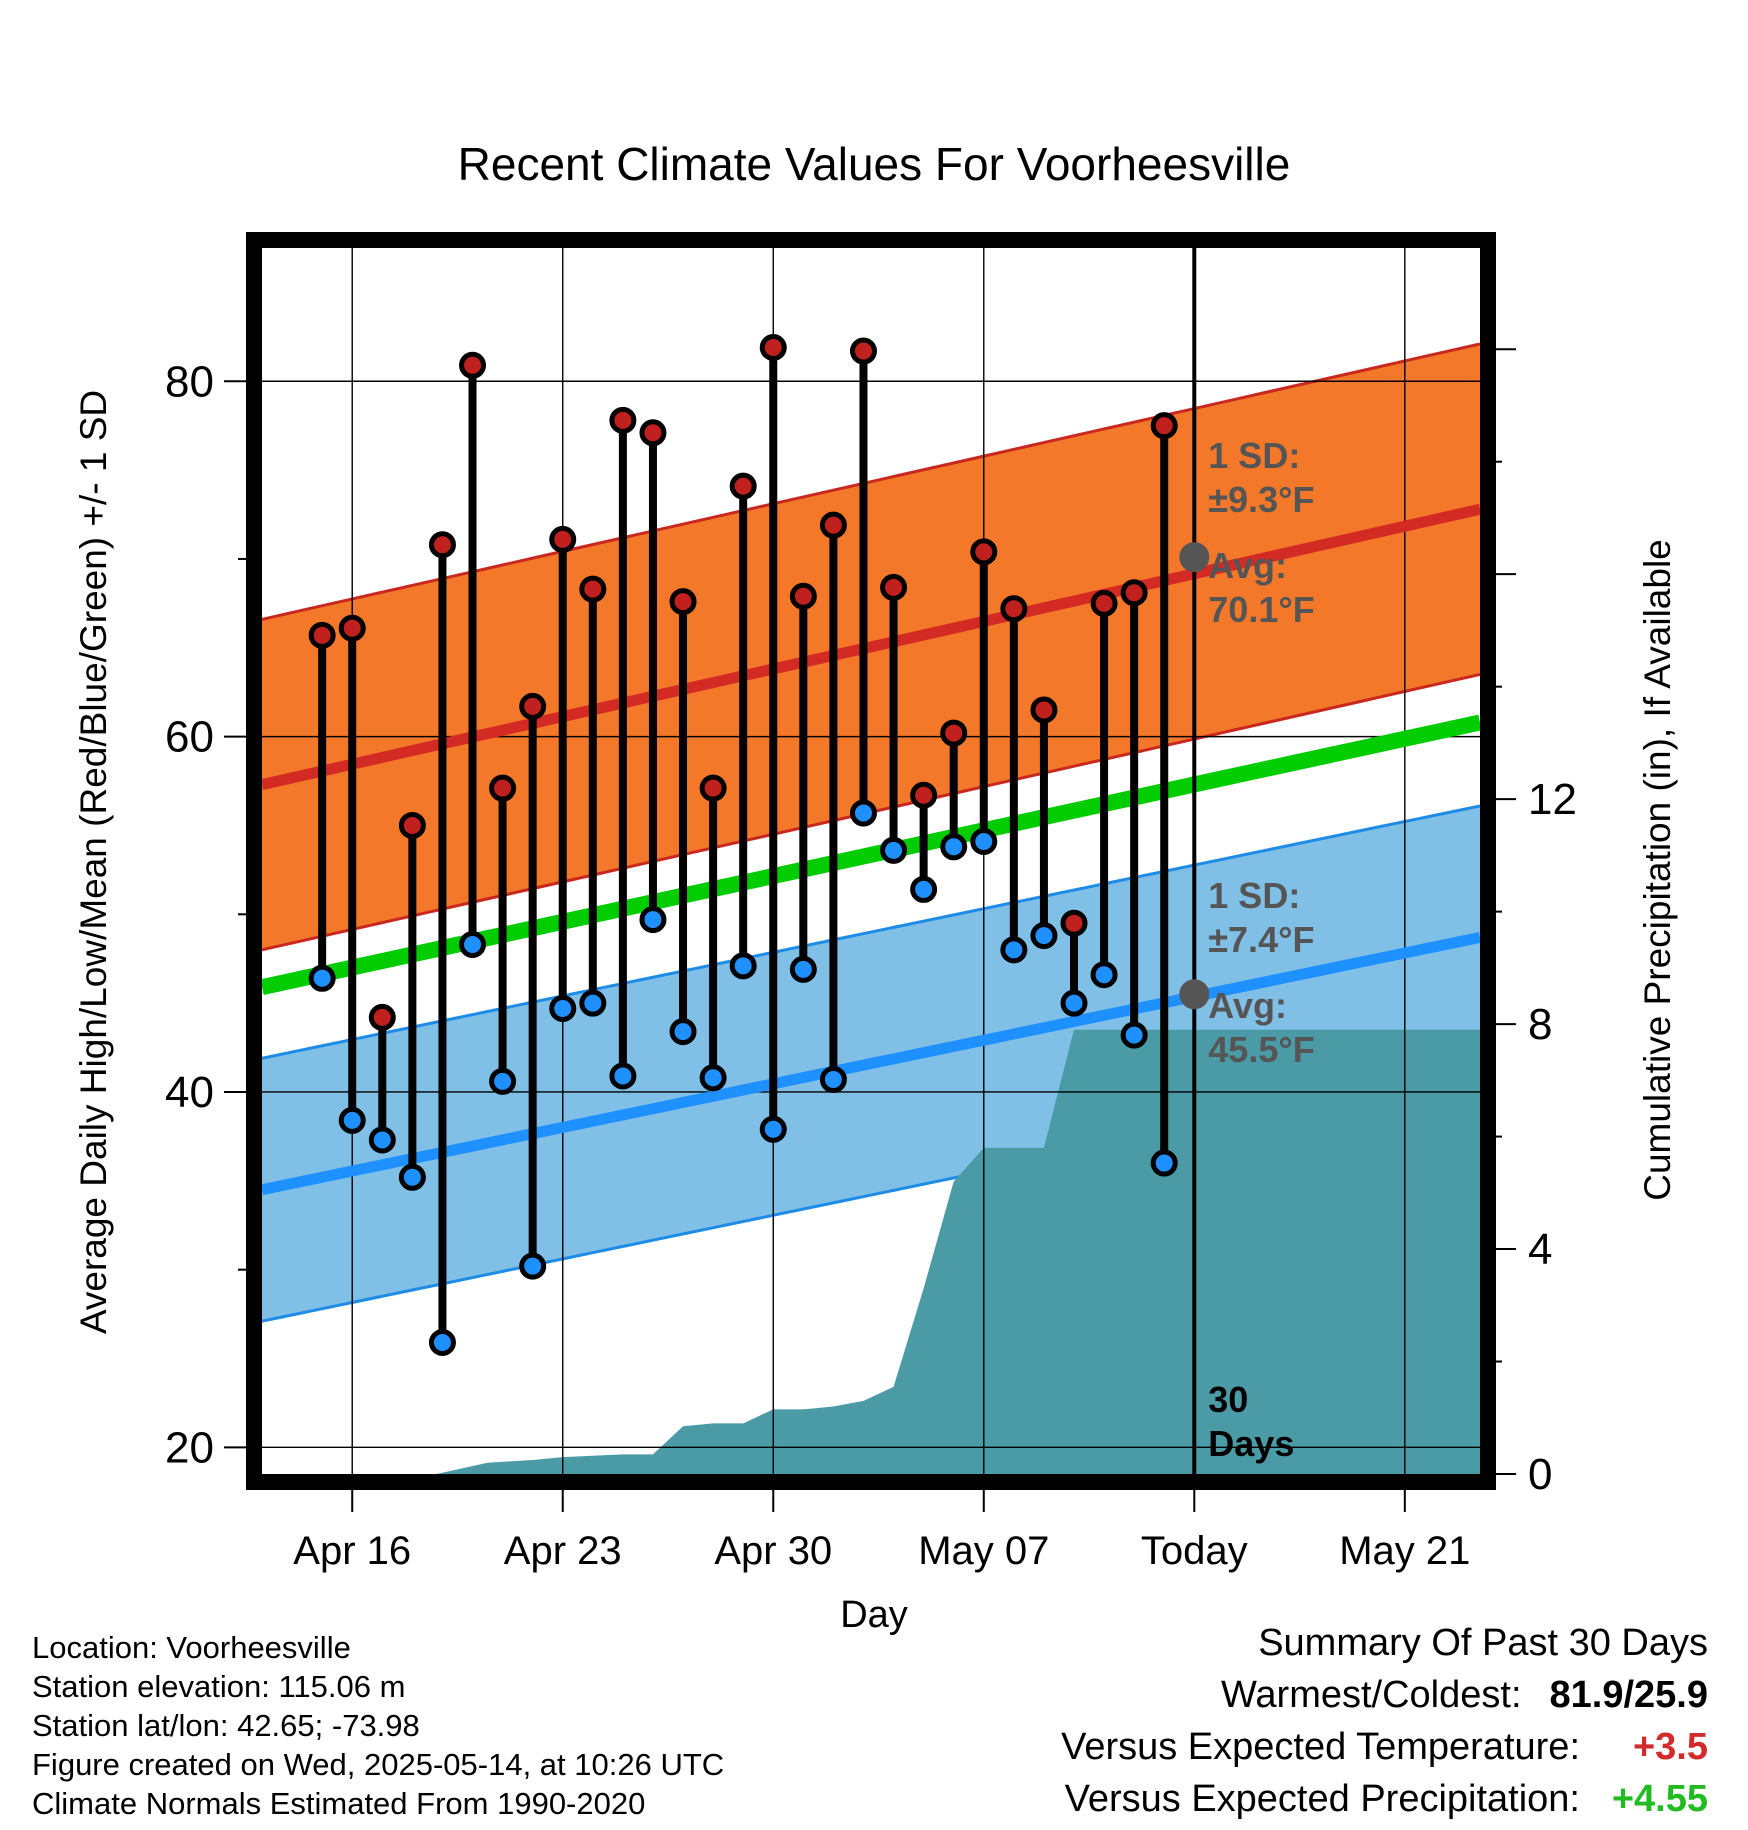  What do you see at coordinates (1194, 994) in the screenshot?
I see `low-avg-today-marker` at bounding box center [1194, 994].